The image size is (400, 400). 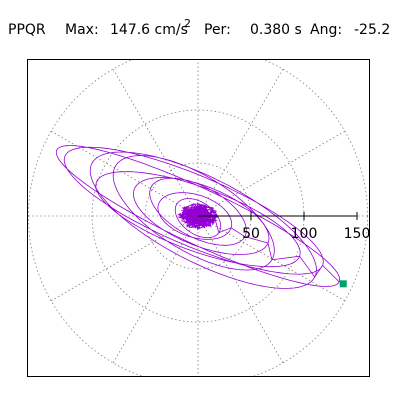 I want to click on max-value: 147.6 cm/s, so click(x=149, y=30).